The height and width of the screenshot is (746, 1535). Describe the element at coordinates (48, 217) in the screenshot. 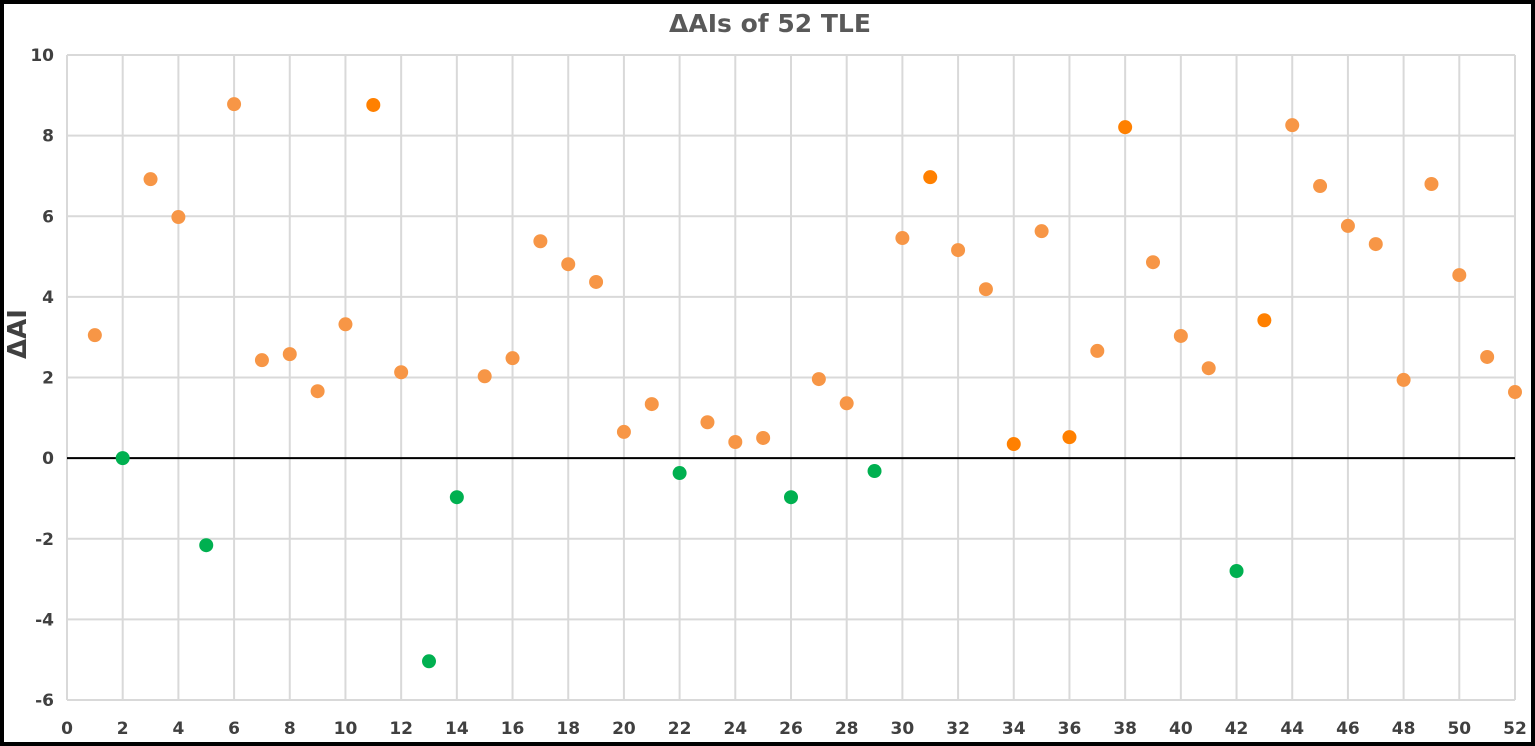

I see `y-tick-label: 6` at that location.